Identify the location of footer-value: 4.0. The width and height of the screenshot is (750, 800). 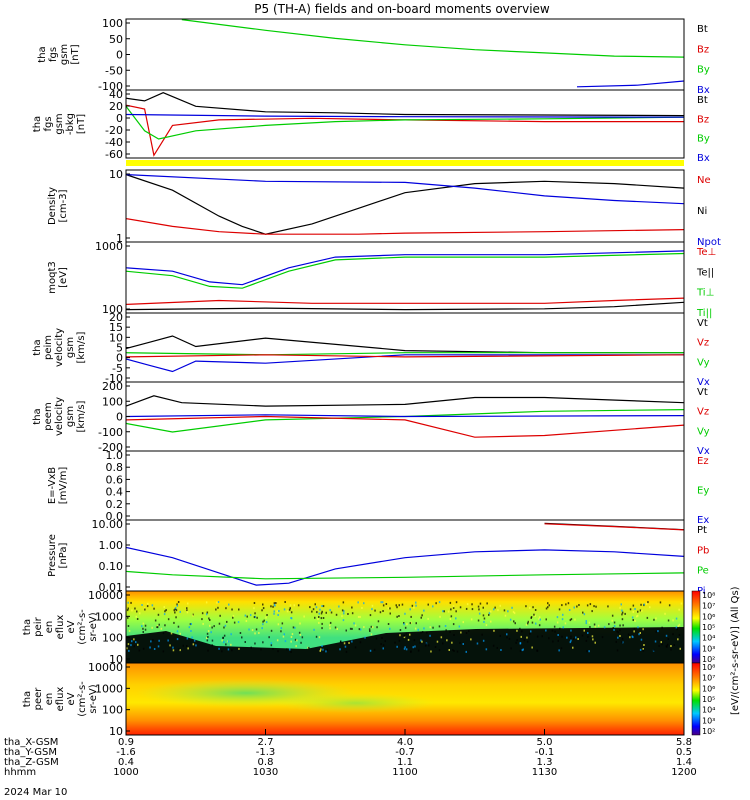
(405, 742).